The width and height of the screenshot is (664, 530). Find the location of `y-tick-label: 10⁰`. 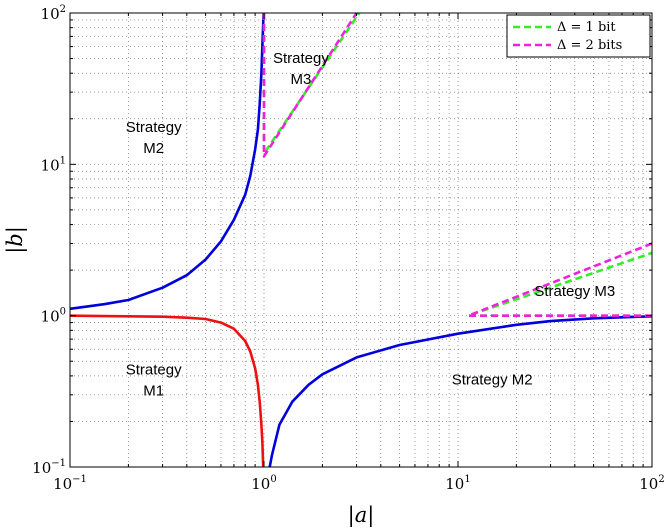

y-tick-label: 10⁰ is located at coordinates (53, 316).